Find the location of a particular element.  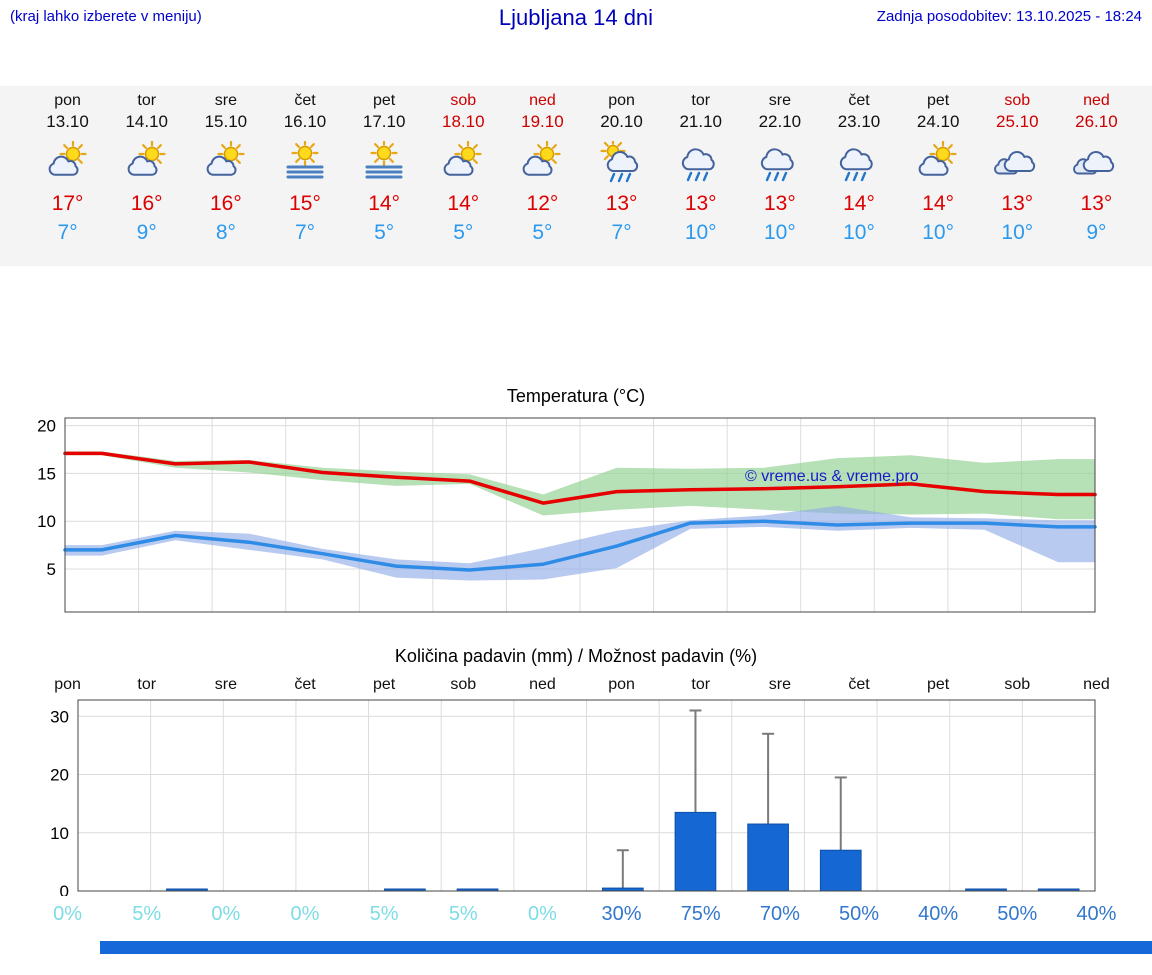

fog-sun-icon is located at coordinates (384, 162).